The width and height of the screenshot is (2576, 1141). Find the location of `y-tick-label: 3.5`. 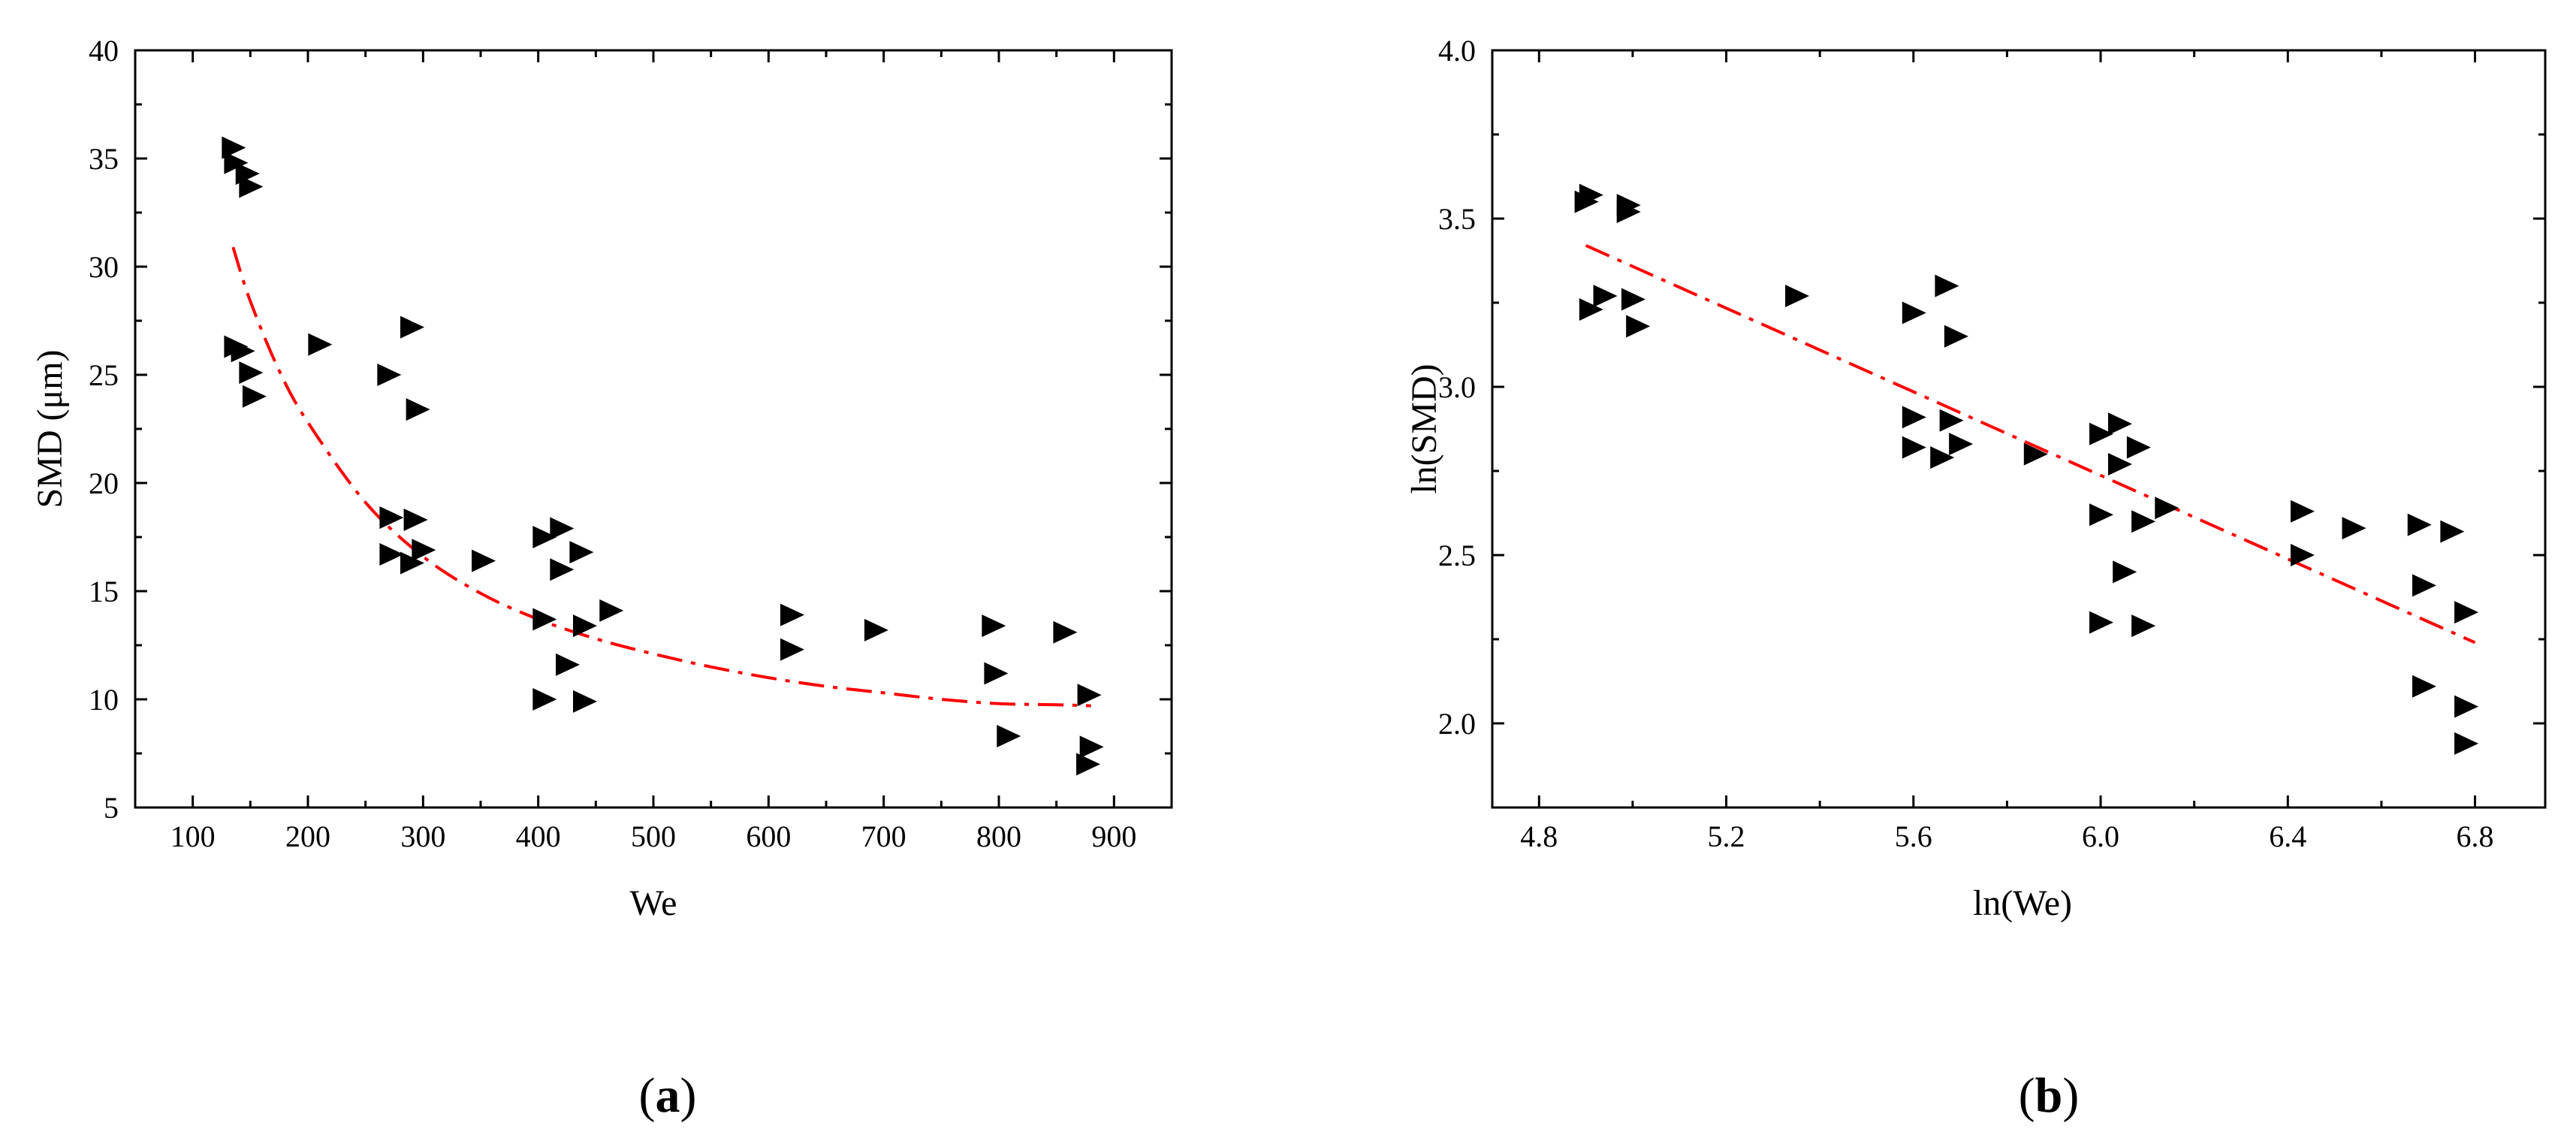

y-tick-label: 3.5 is located at coordinates (1457, 219).